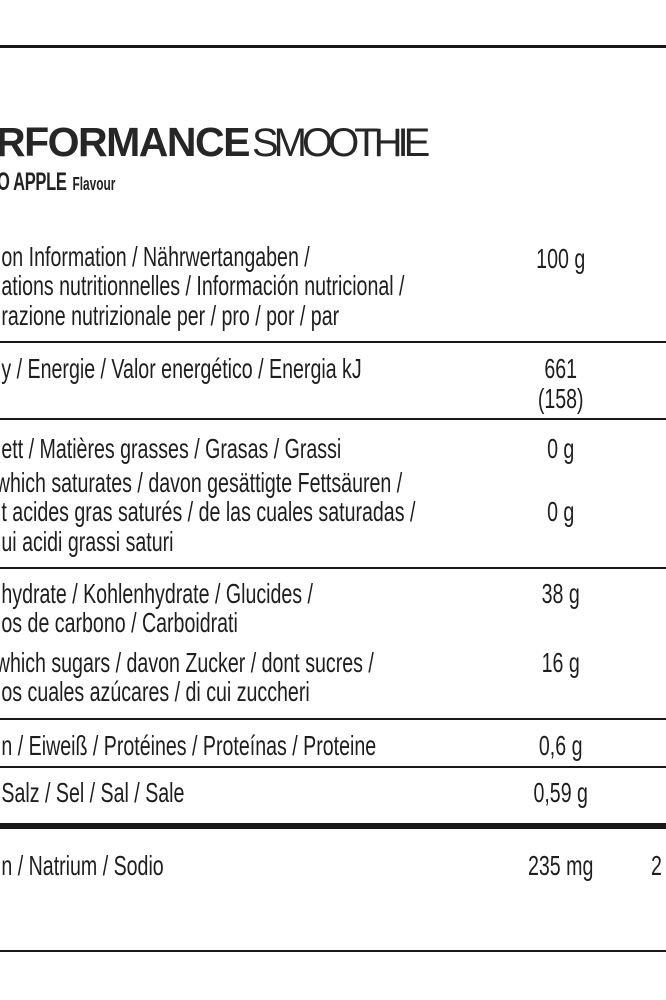 The width and height of the screenshot is (666, 1000). What do you see at coordinates (560, 745) in the screenshot?
I see `row-protein-value: 0,6 g` at bounding box center [560, 745].